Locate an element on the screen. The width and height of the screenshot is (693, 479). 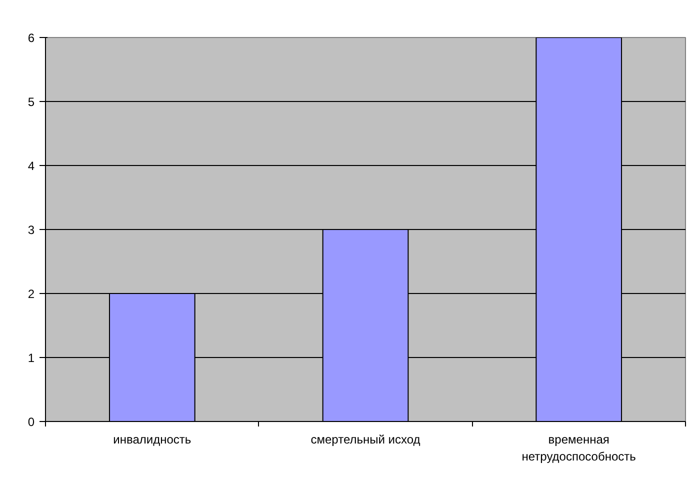
y-tick-label: 1 is located at coordinates (31, 358).